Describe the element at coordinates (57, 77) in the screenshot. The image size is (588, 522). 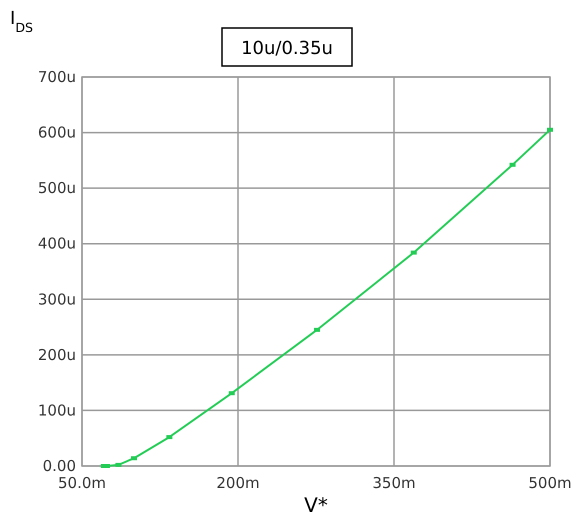
I see `y-tick-label: 700u` at that location.